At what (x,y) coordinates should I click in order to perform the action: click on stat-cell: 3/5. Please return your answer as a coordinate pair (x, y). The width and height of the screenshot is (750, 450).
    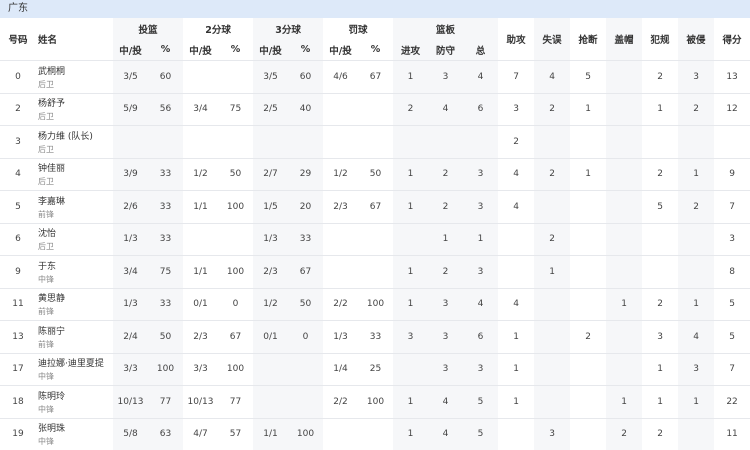
    Looking at the image, I should click on (130, 76).